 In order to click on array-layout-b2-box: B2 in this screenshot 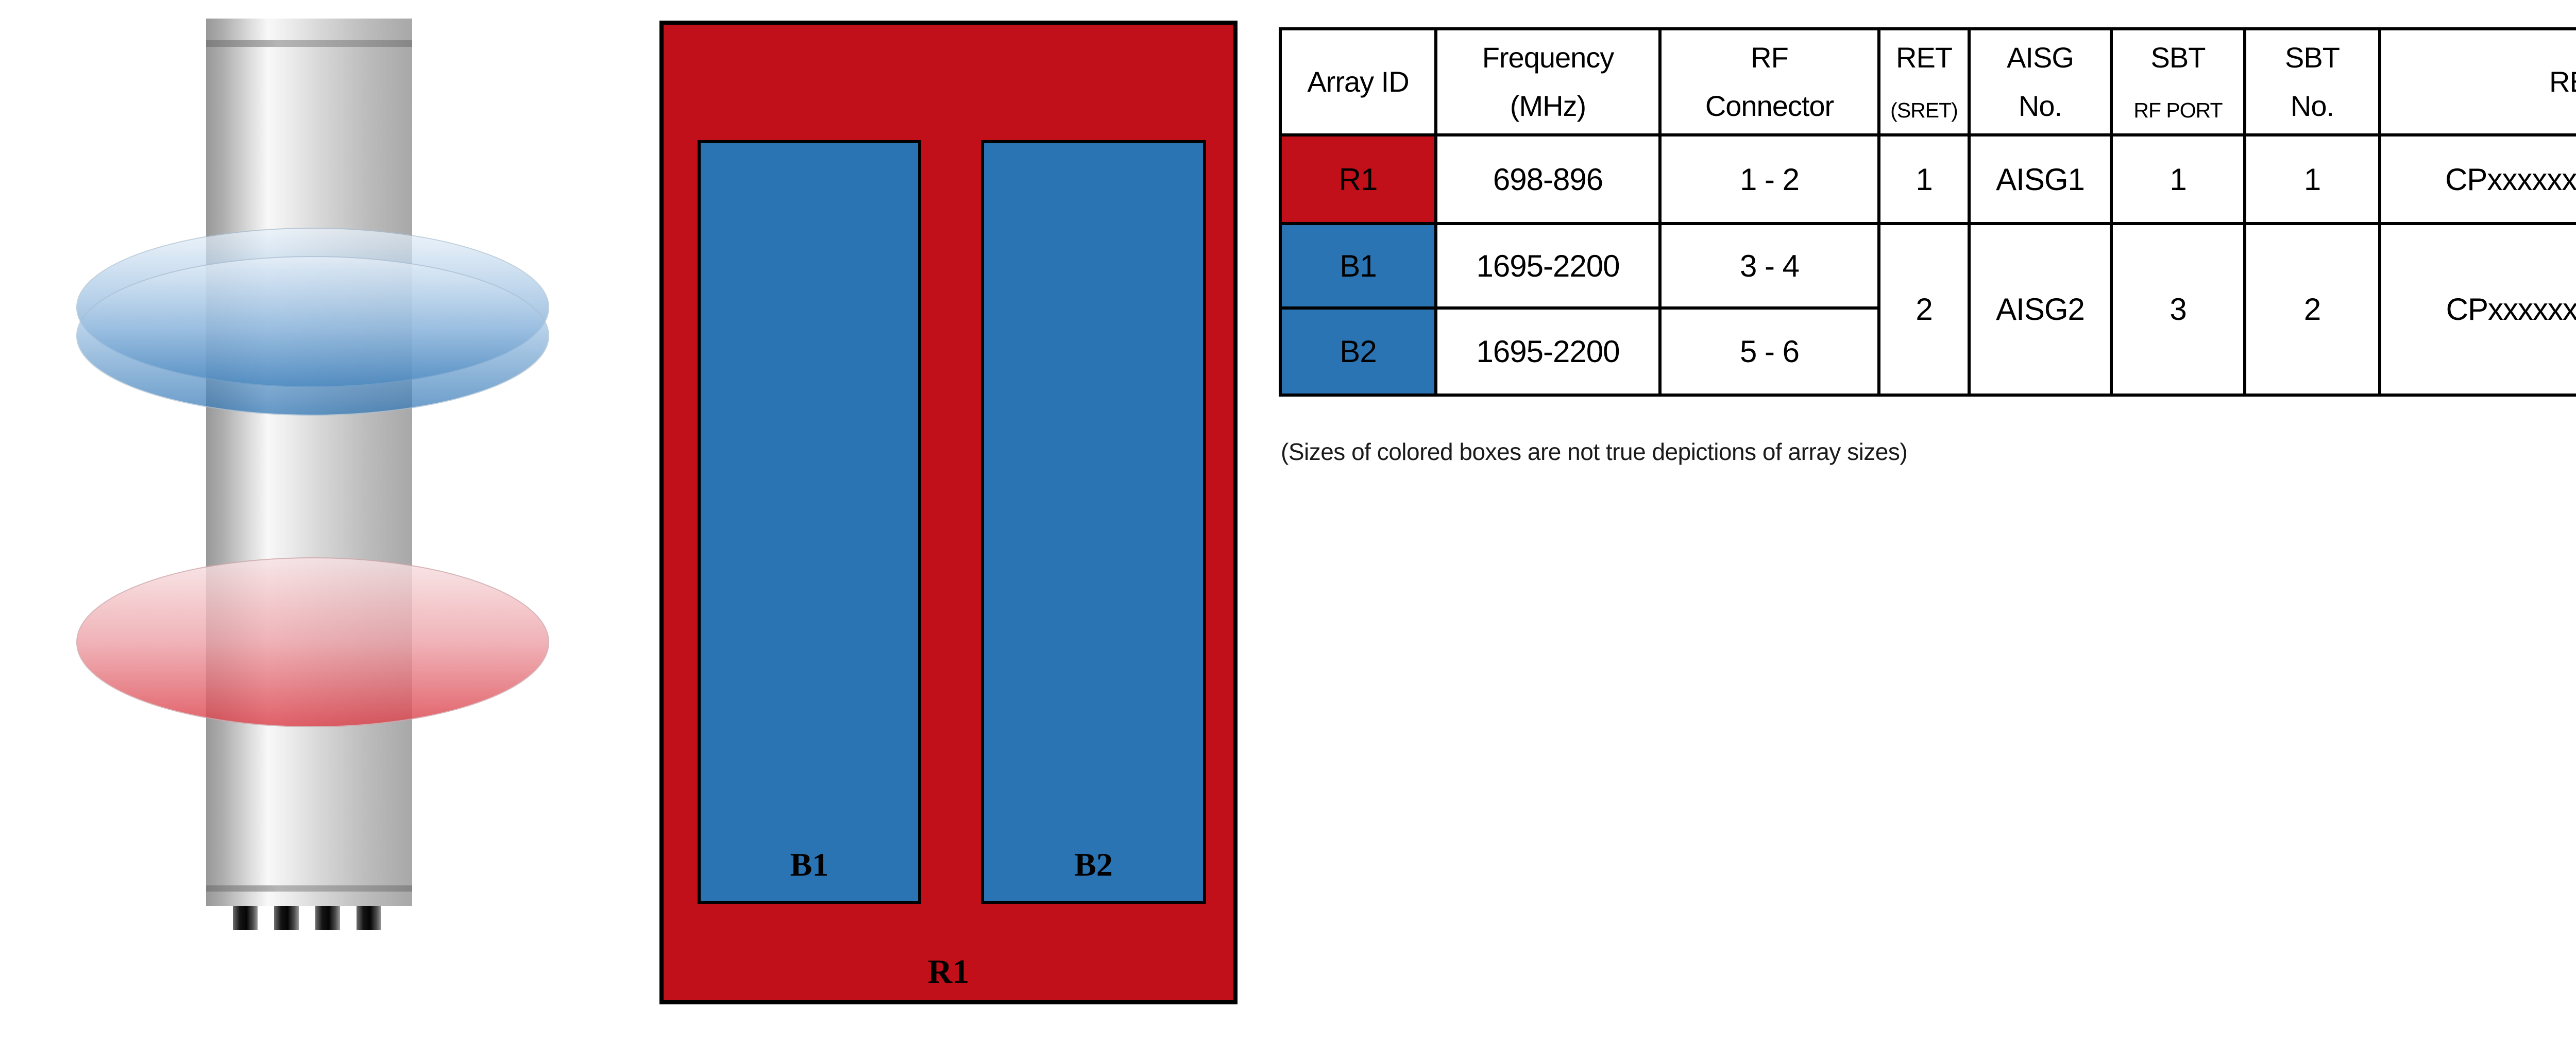, I will do `click(1093, 522)`.